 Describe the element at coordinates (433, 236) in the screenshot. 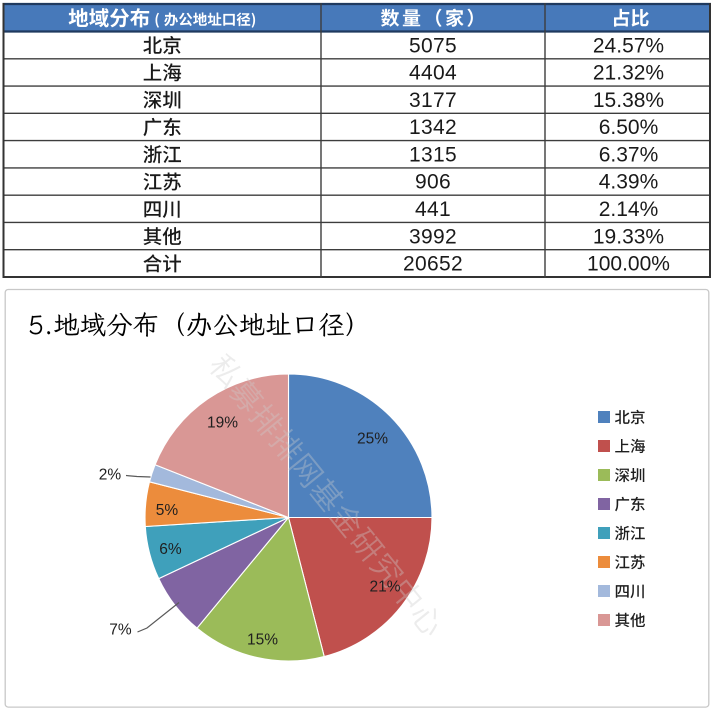

I see `svg-text: 3992` at that location.